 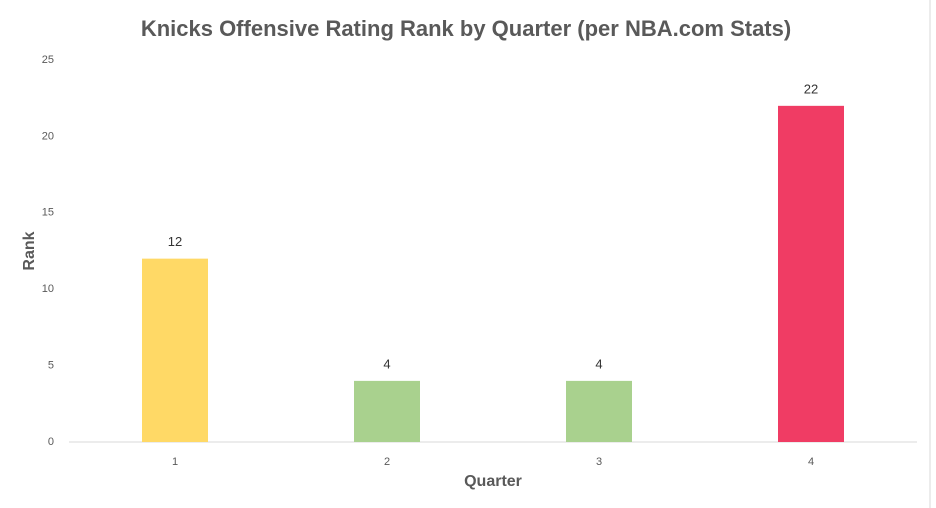 What do you see at coordinates (175, 241) in the screenshot?
I see `data-label: 12` at bounding box center [175, 241].